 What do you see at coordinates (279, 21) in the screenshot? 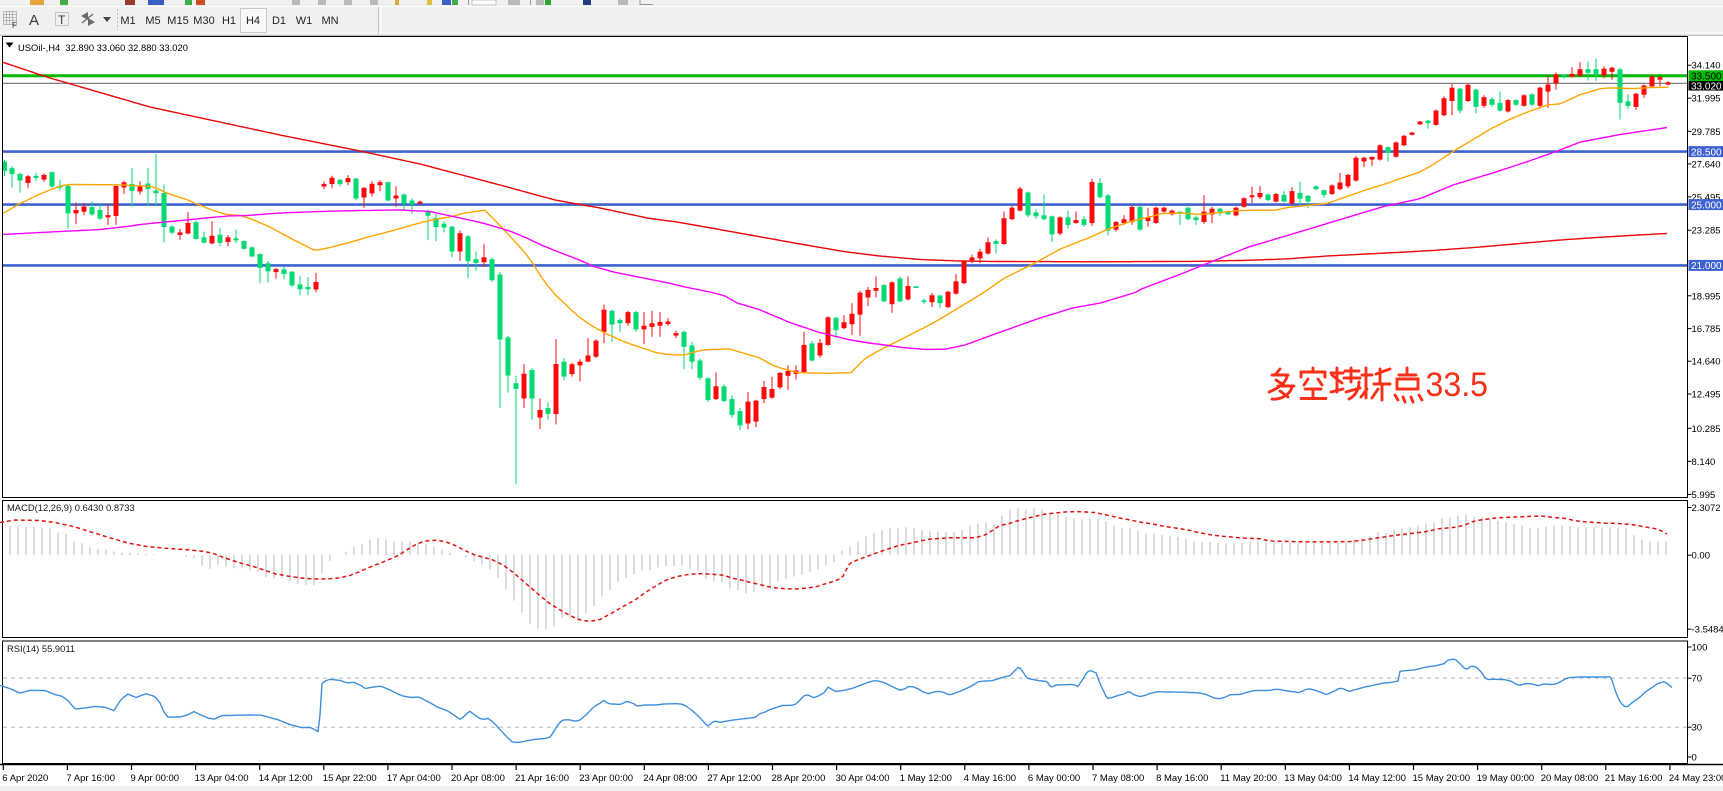
I see `svg-text: D1` at bounding box center [279, 21].